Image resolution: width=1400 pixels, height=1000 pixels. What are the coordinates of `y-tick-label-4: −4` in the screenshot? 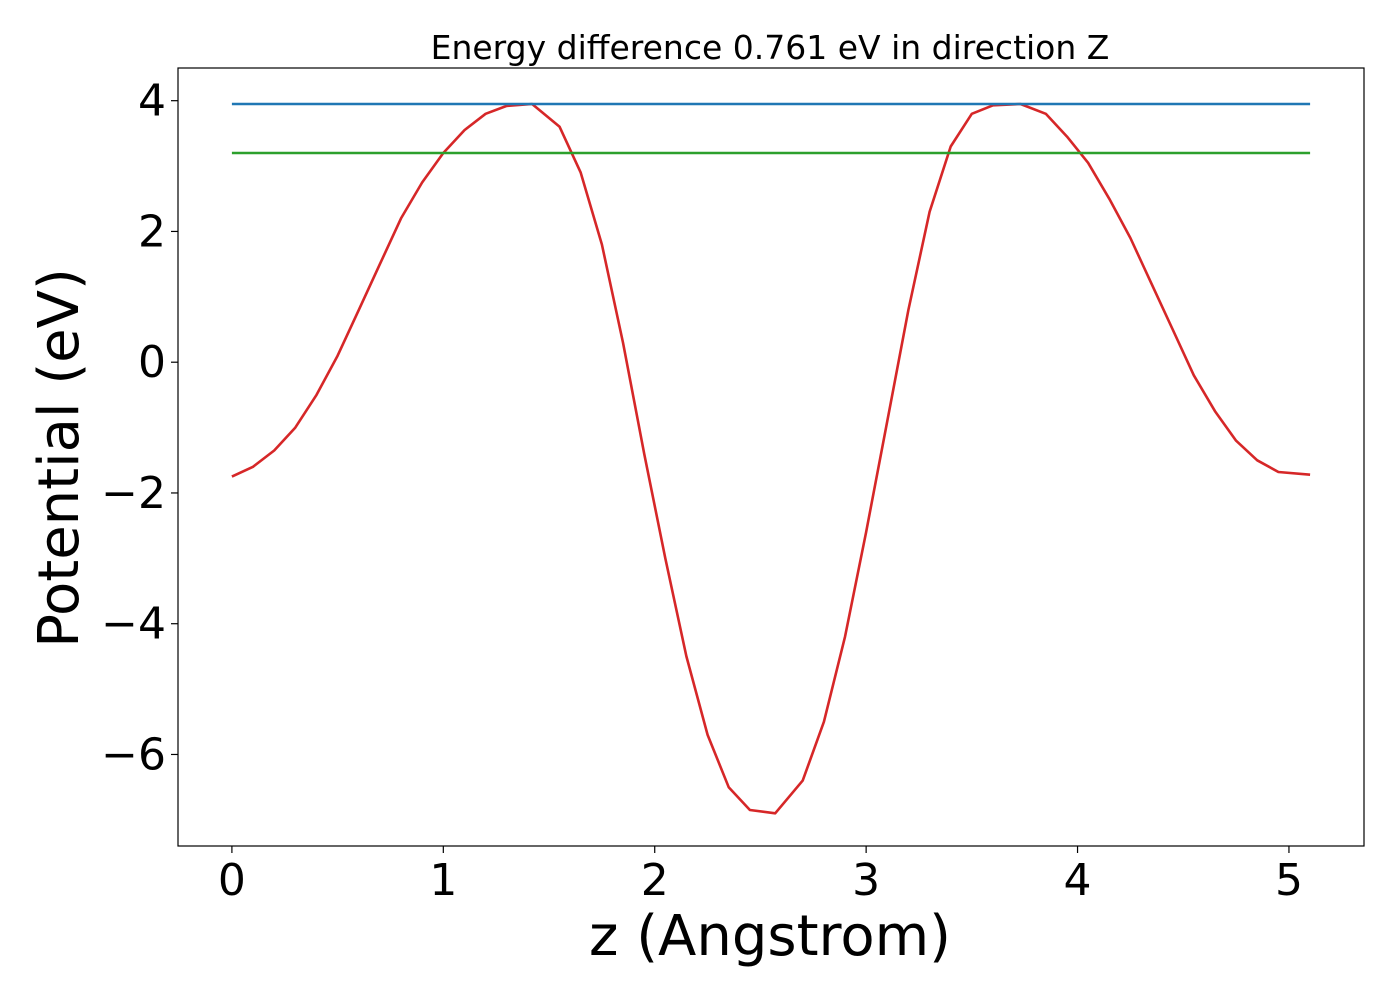 It's located at (133, 624).